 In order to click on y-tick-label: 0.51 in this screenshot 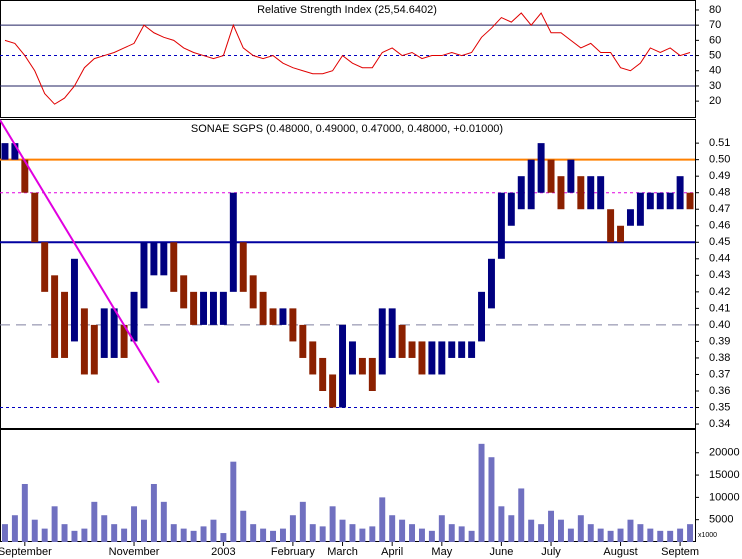, I will do `click(719, 143)`.